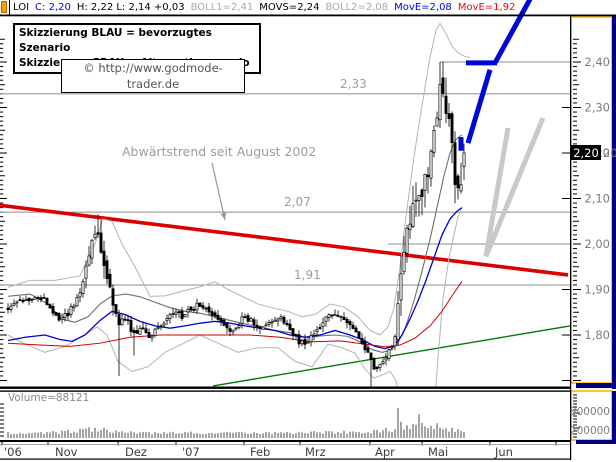  I want to click on price-axis-label: 2,00, so click(597, 244).